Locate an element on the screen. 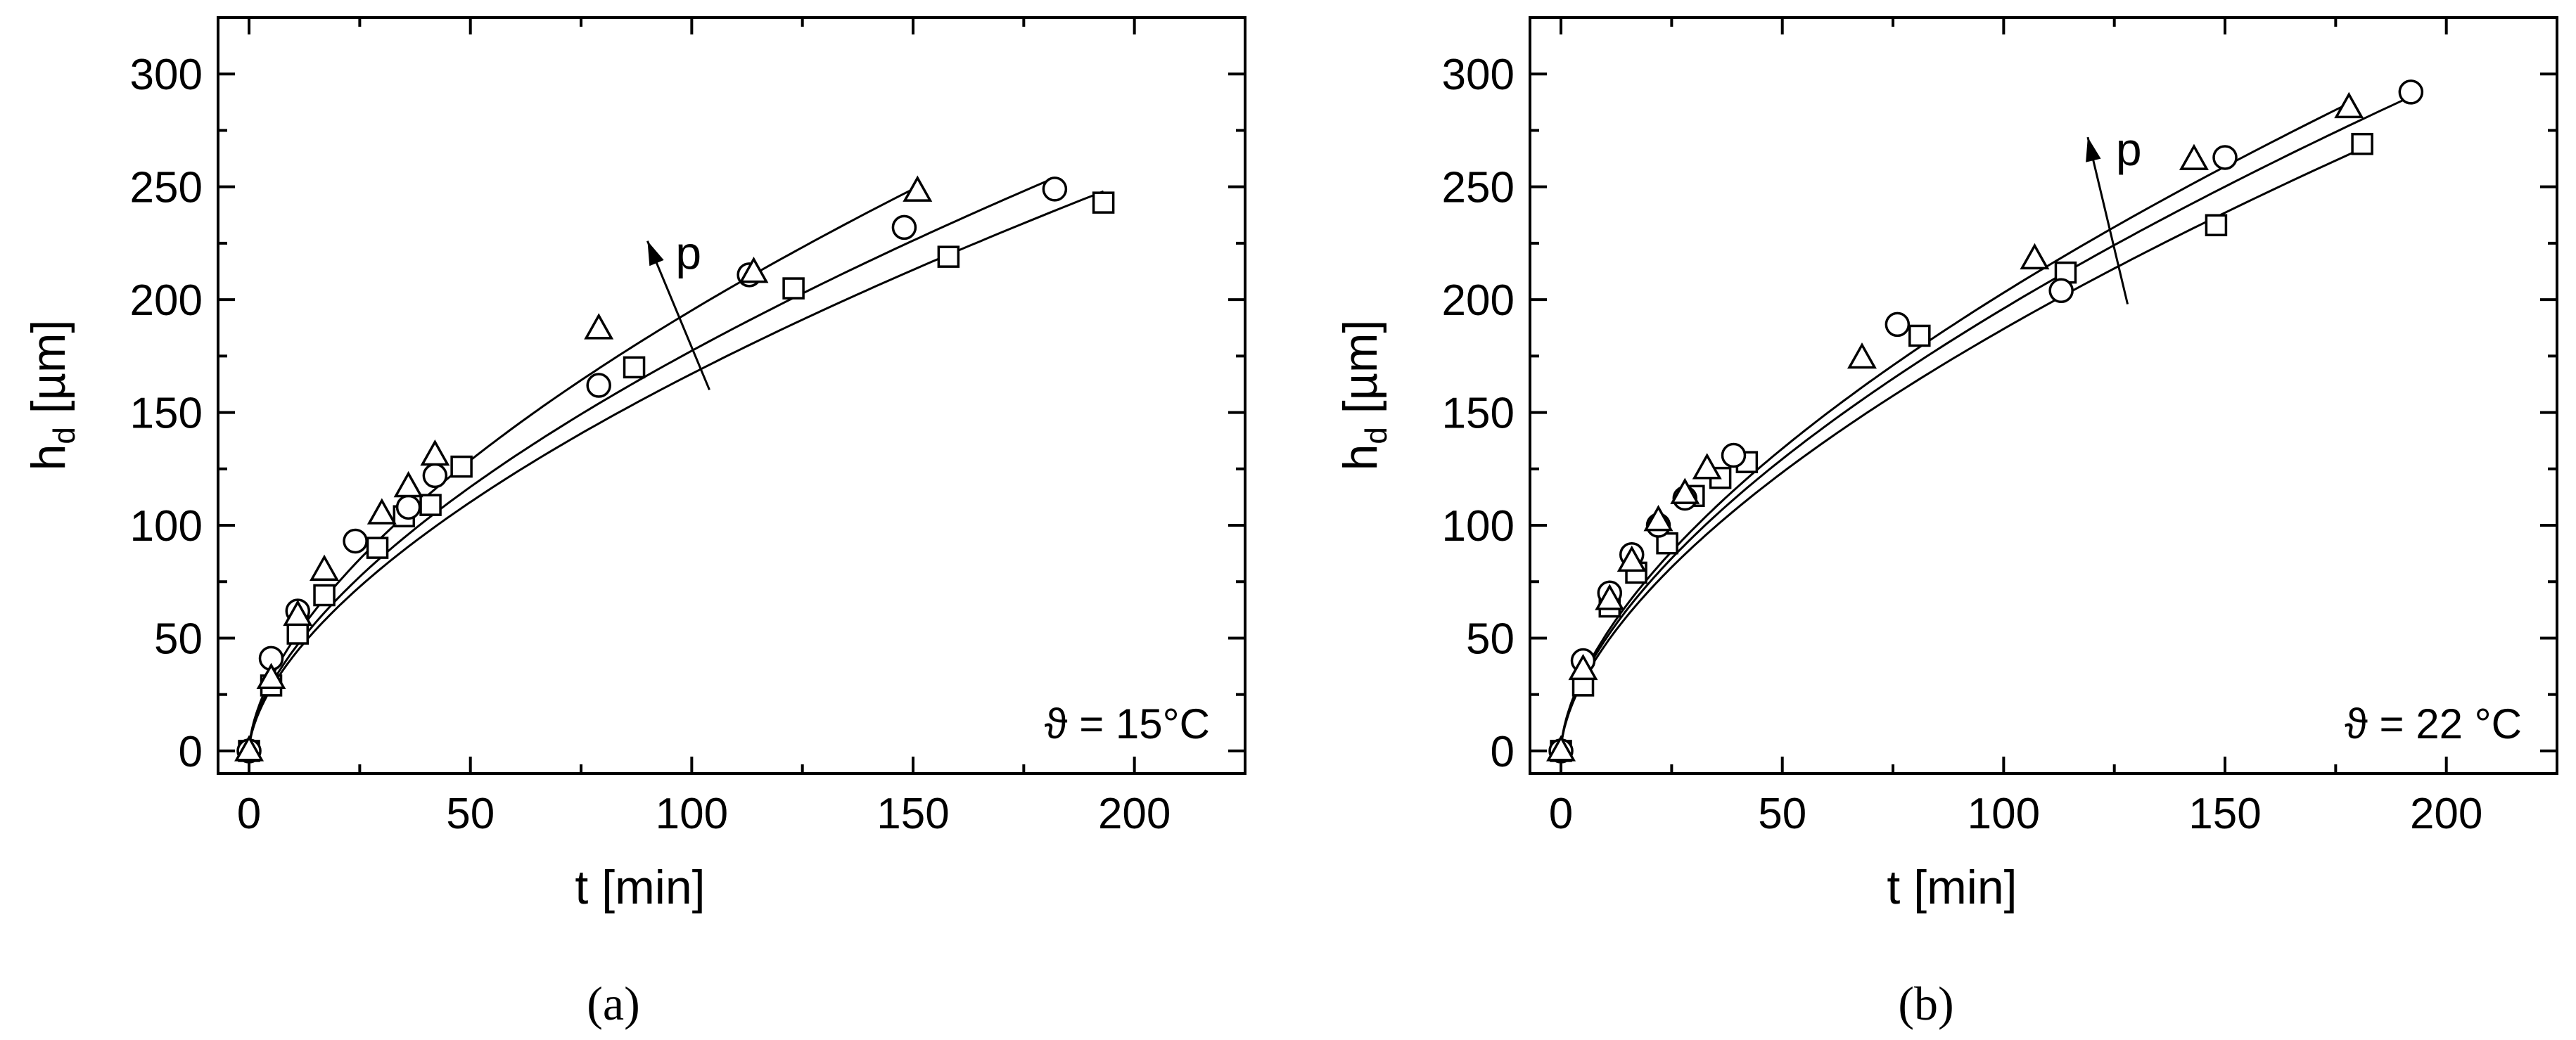  temperature-annotation: ϑ = 15°C is located at coordinates (1127, 723).